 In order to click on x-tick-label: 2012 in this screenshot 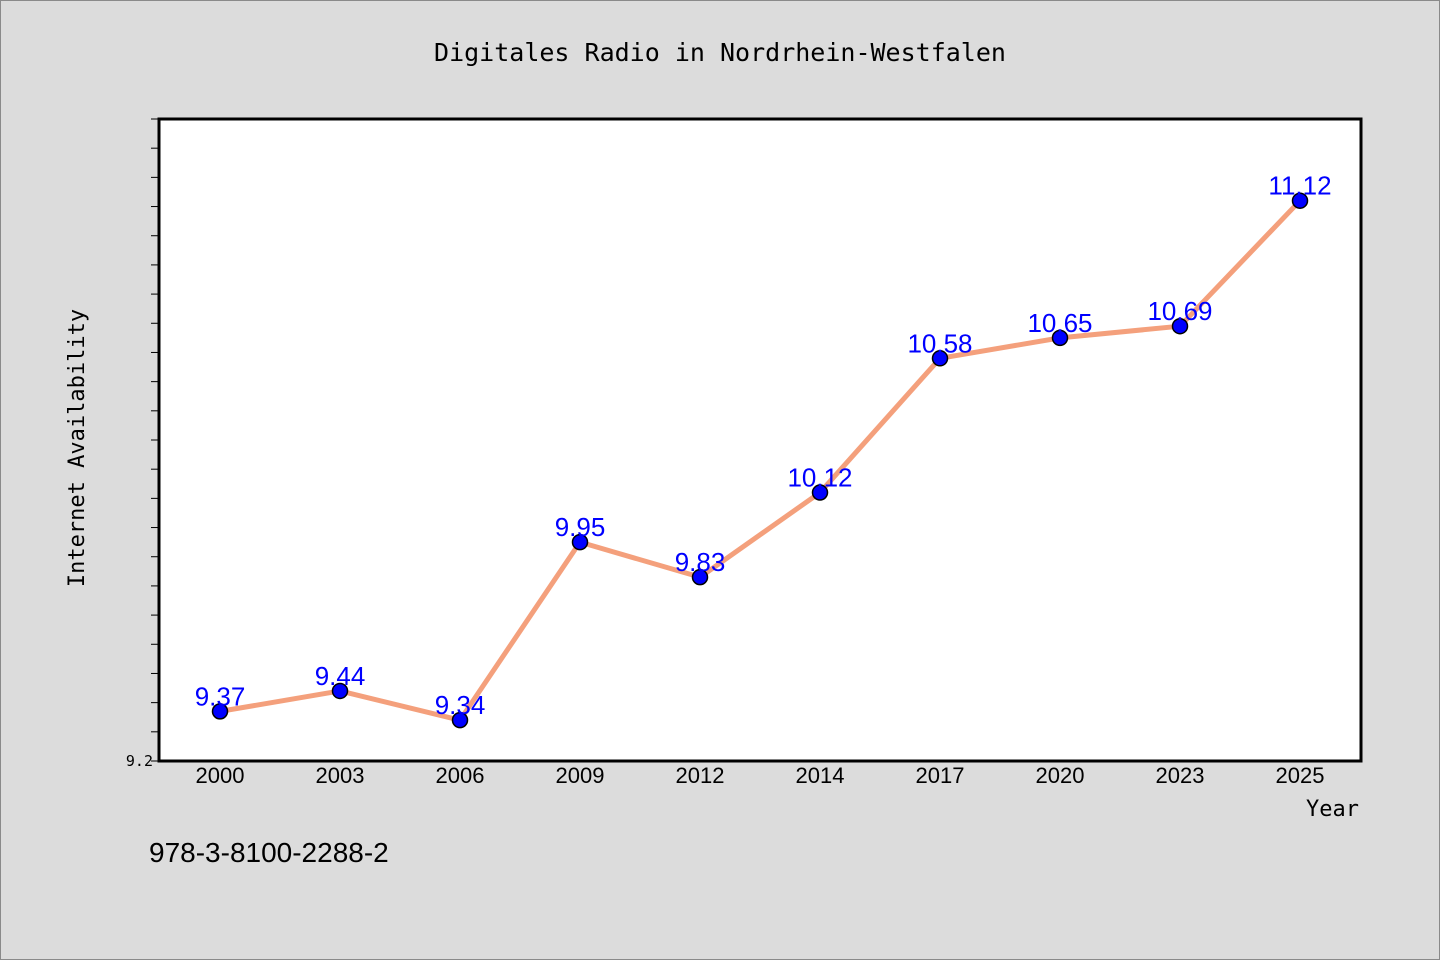, I will do `click(700, 775)`.